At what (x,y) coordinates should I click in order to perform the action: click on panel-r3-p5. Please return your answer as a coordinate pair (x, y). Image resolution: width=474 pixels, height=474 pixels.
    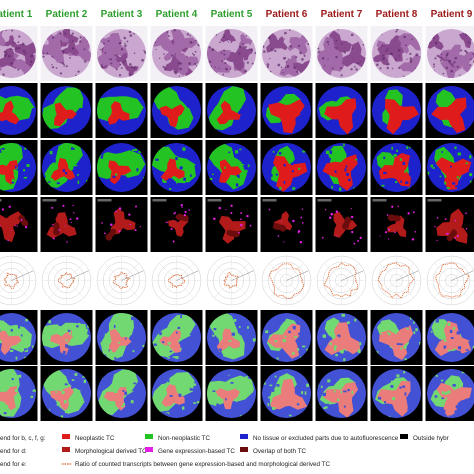
    Looking at the image, I should click on (231, 167).